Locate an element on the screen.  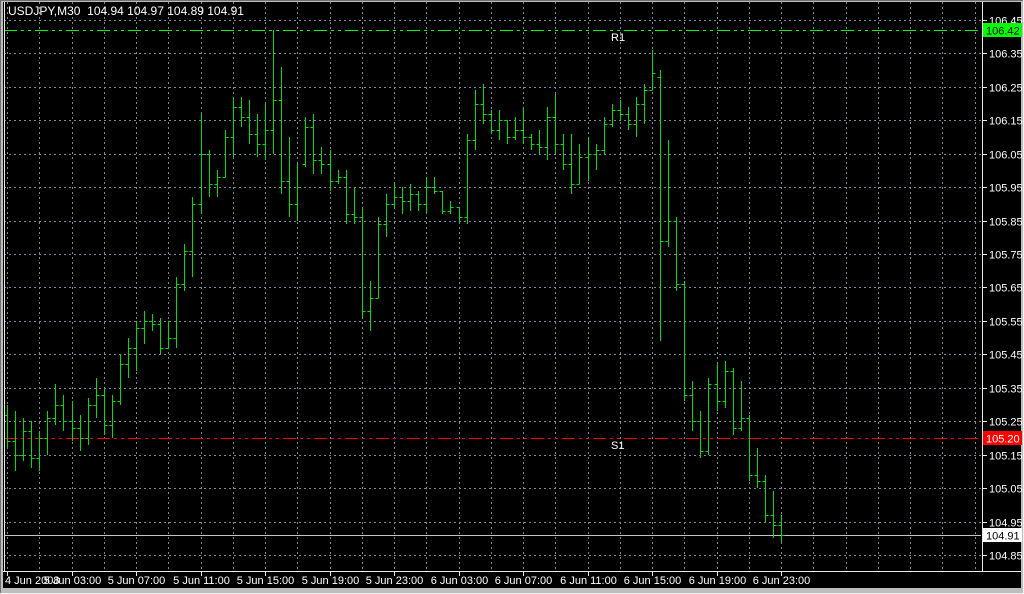
price-axis-label: 105.85 is located at coordinates (1006, 223).